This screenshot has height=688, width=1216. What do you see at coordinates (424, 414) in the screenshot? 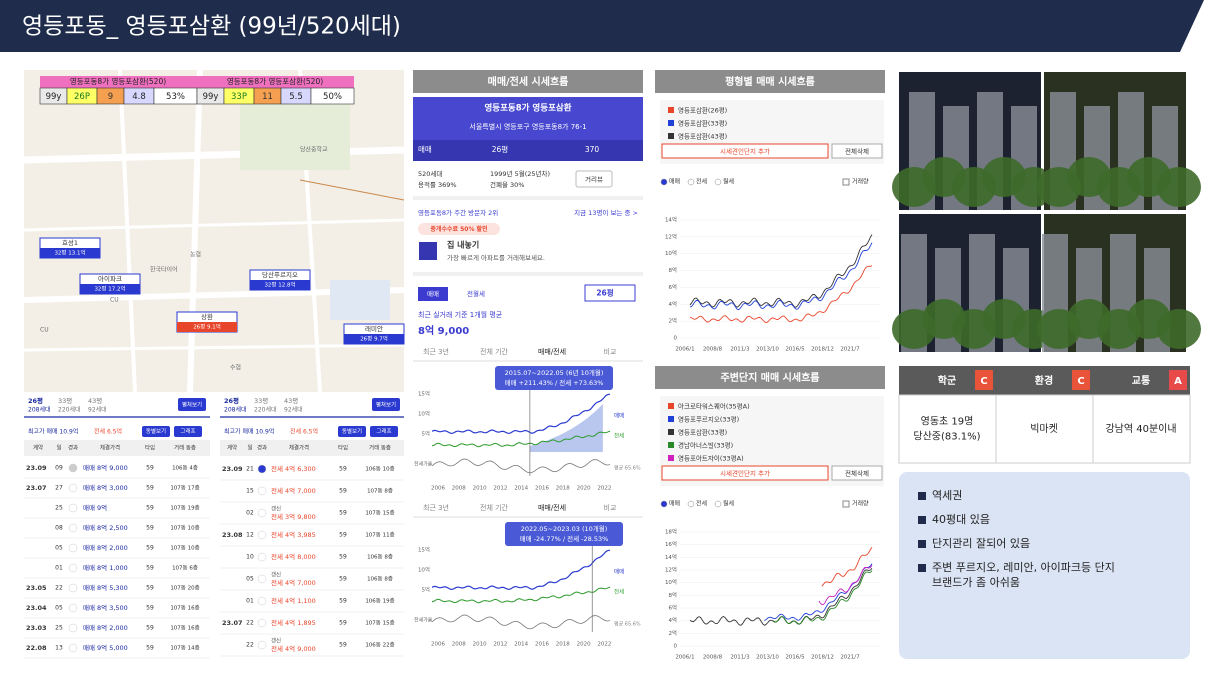
I see `y-tick-label: 10억` at bounding box center [424, 414].